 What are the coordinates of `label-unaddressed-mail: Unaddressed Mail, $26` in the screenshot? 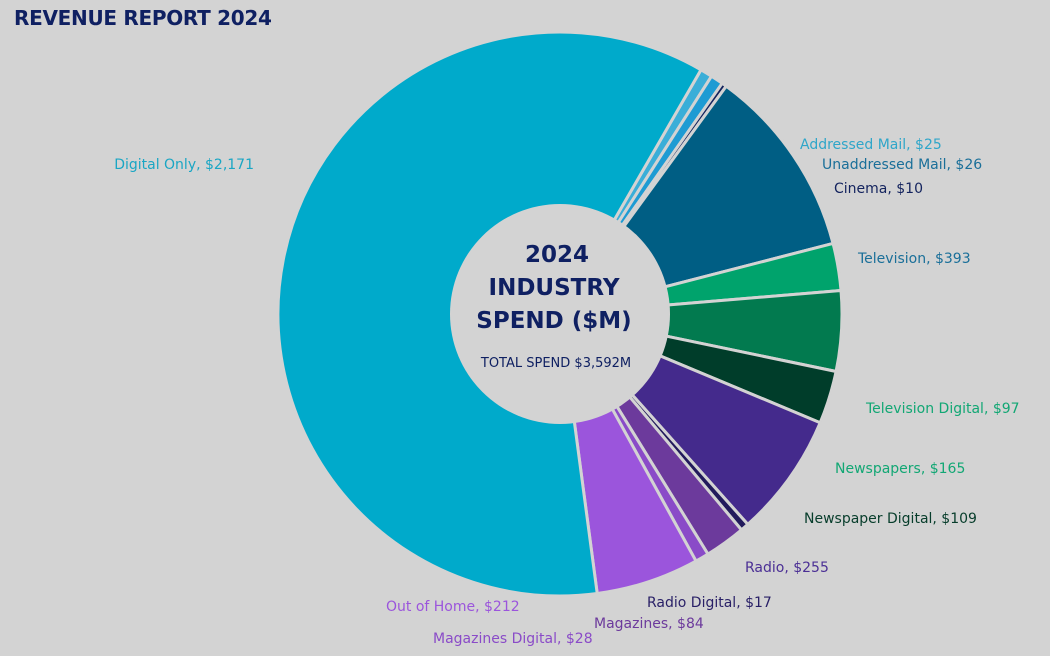 It's located at (902, 165).